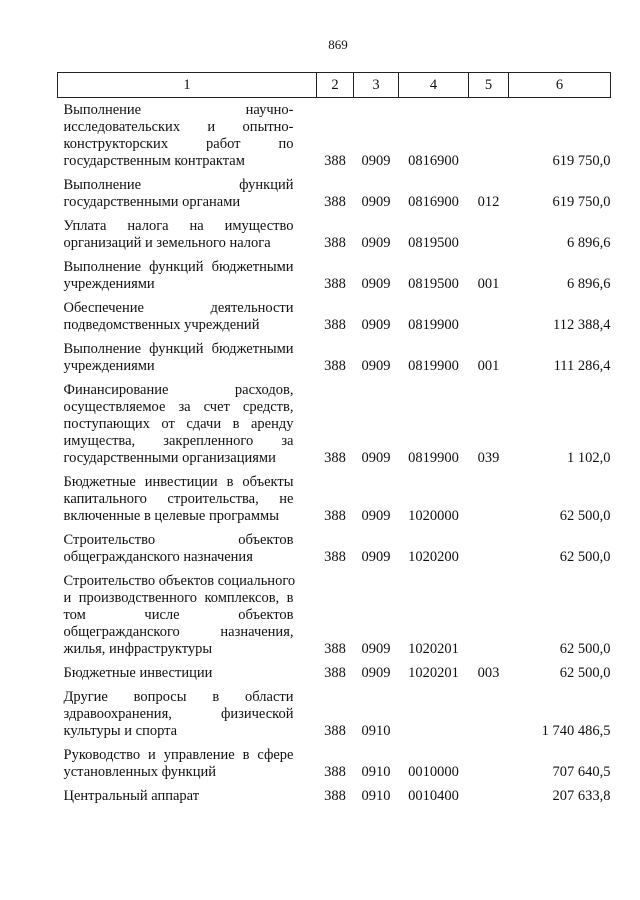 This screenshot has width=640, height=900. Describe the element at coordinates (178, 407) in the screenshot. I see `description-line: осуществляемое за счет средств,` at that location.